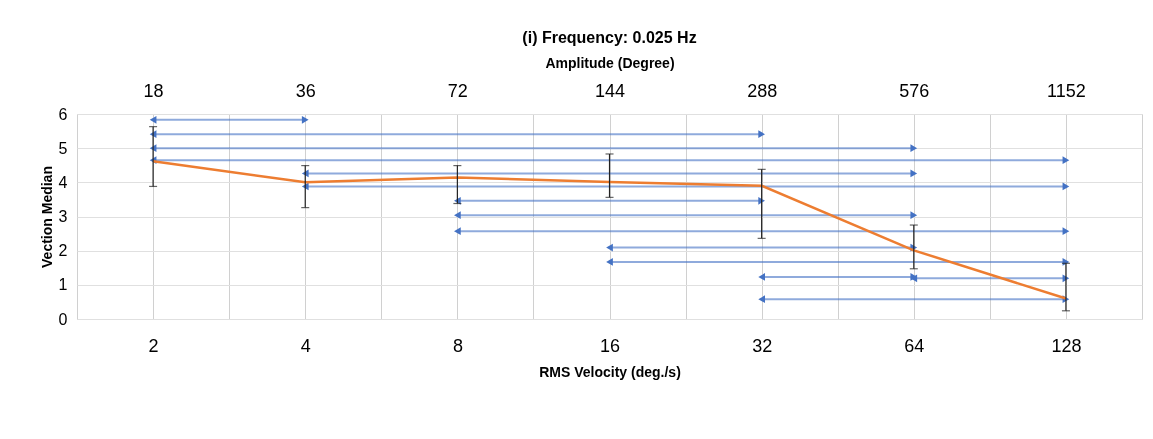  I want to click on x-tick-label: 32, so click(762, 345).